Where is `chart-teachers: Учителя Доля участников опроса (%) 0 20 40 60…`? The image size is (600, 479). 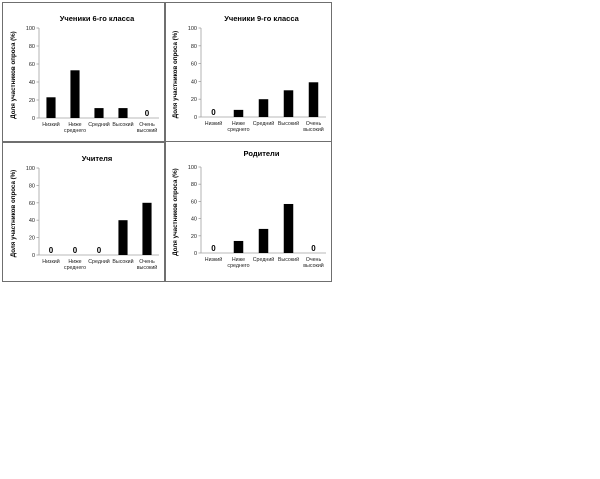 chart-teachers: Учителя Доля участников опроса (%) 0 20 40 60… is located at coordinates (84, 212).